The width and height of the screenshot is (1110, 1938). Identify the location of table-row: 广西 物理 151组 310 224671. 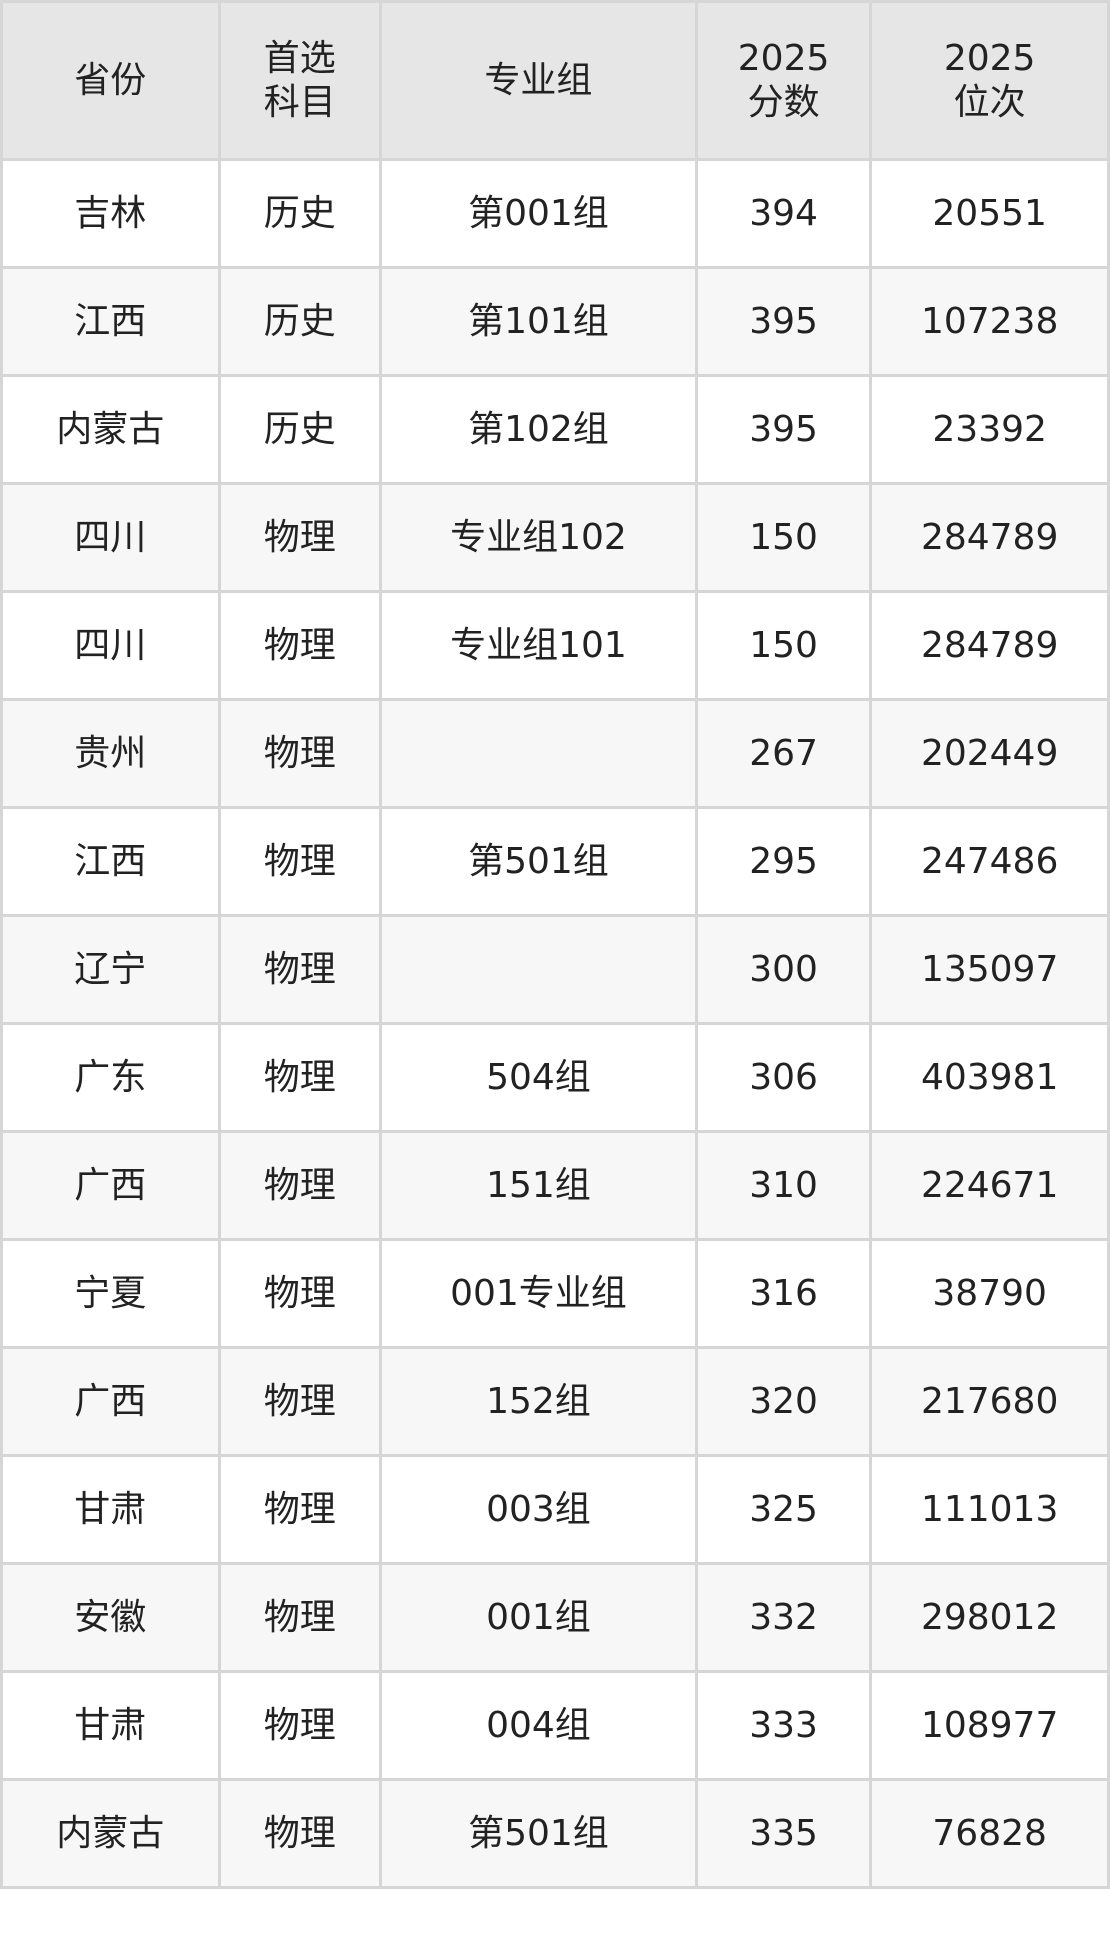
(555, 1185).